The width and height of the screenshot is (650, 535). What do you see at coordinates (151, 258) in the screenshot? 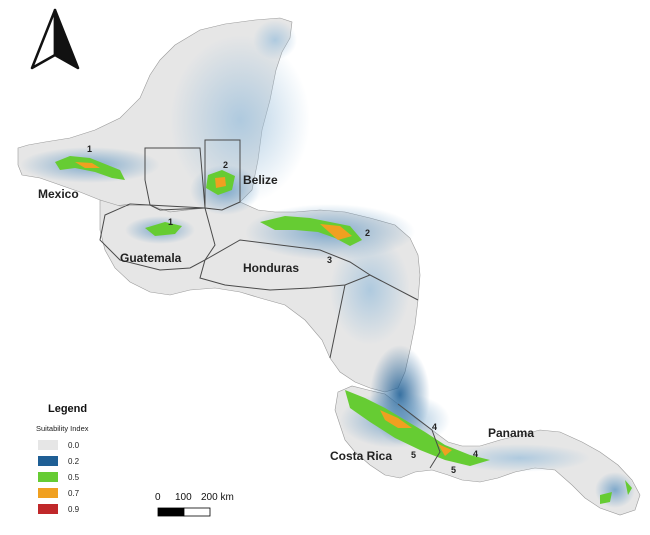
I see `label-guatemala: Guatemala` at bounding box center [151, 258].